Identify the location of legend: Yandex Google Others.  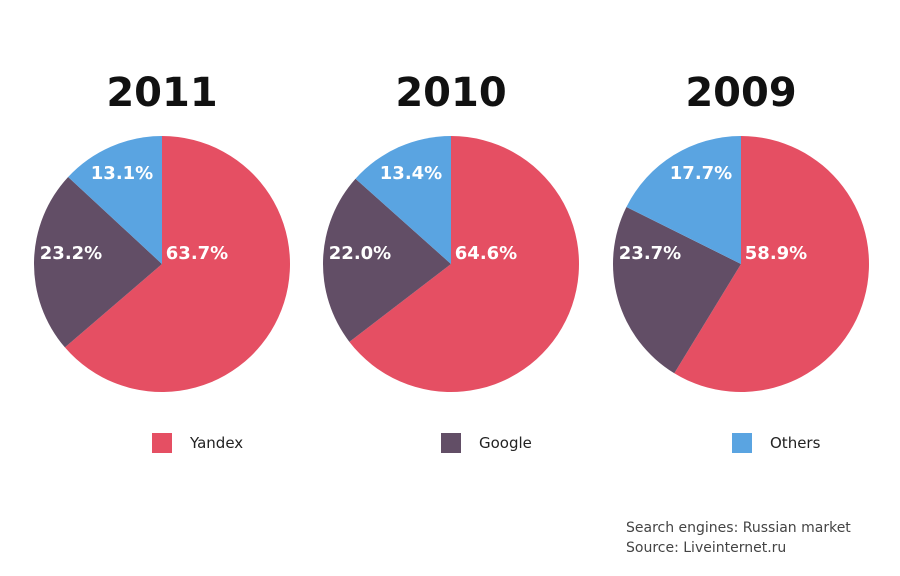
(450, 443).